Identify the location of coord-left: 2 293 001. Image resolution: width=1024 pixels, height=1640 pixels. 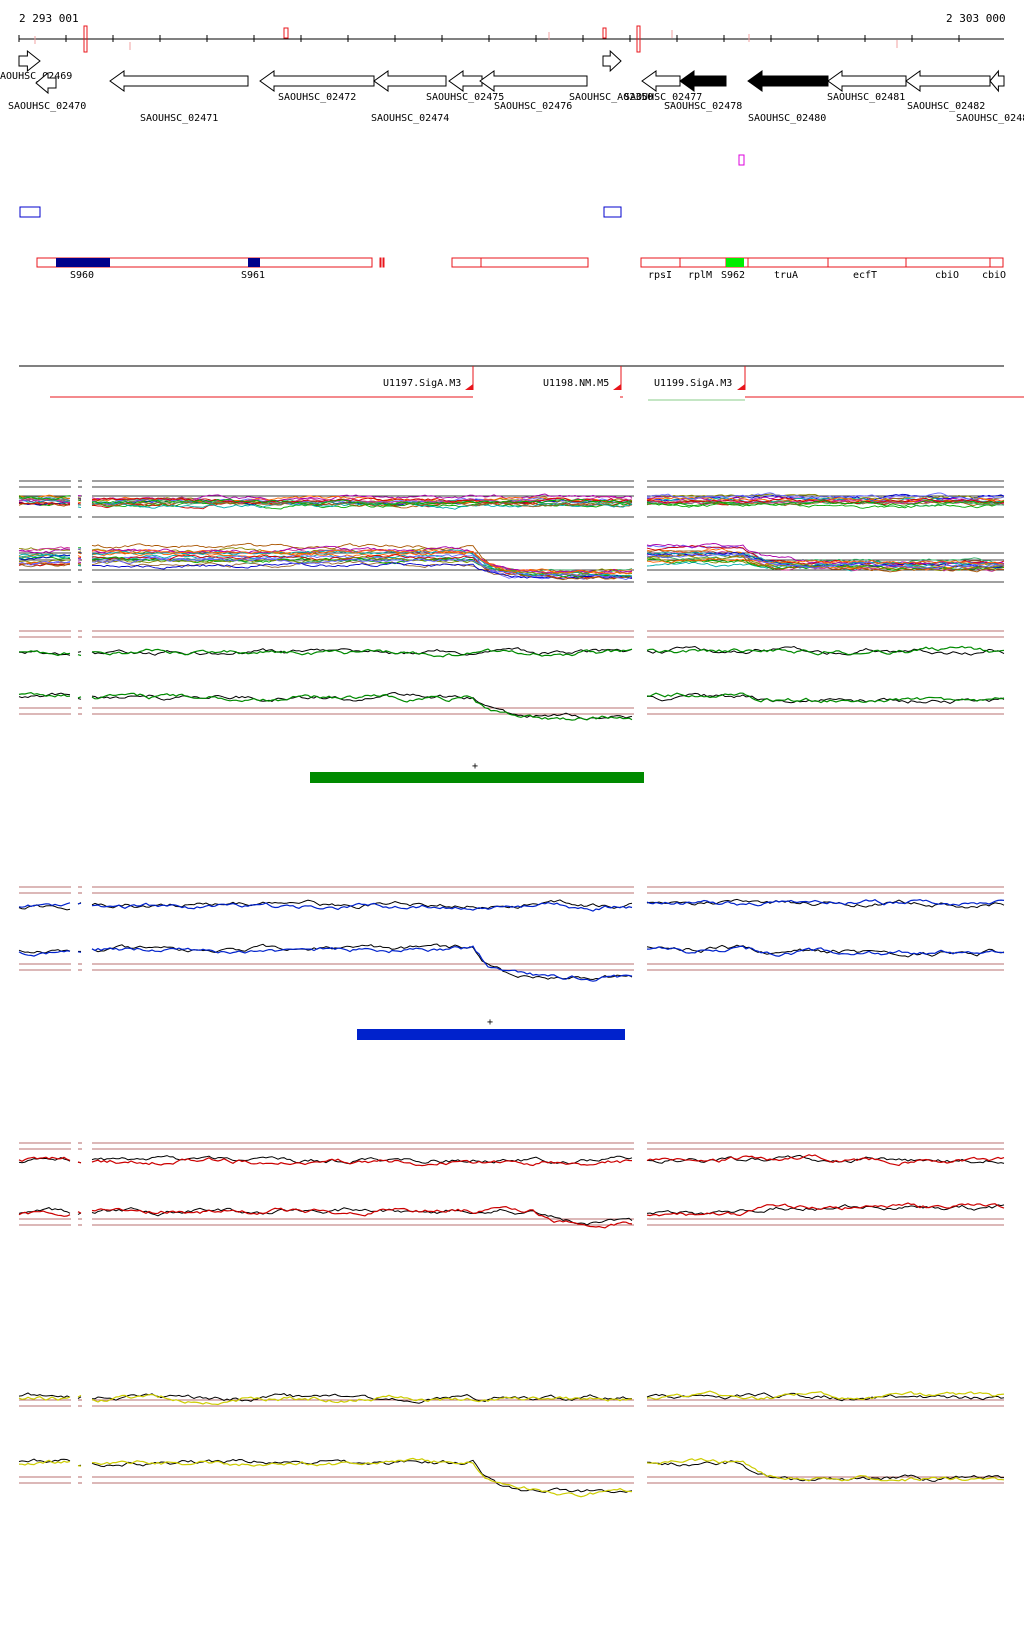
(49, 18).